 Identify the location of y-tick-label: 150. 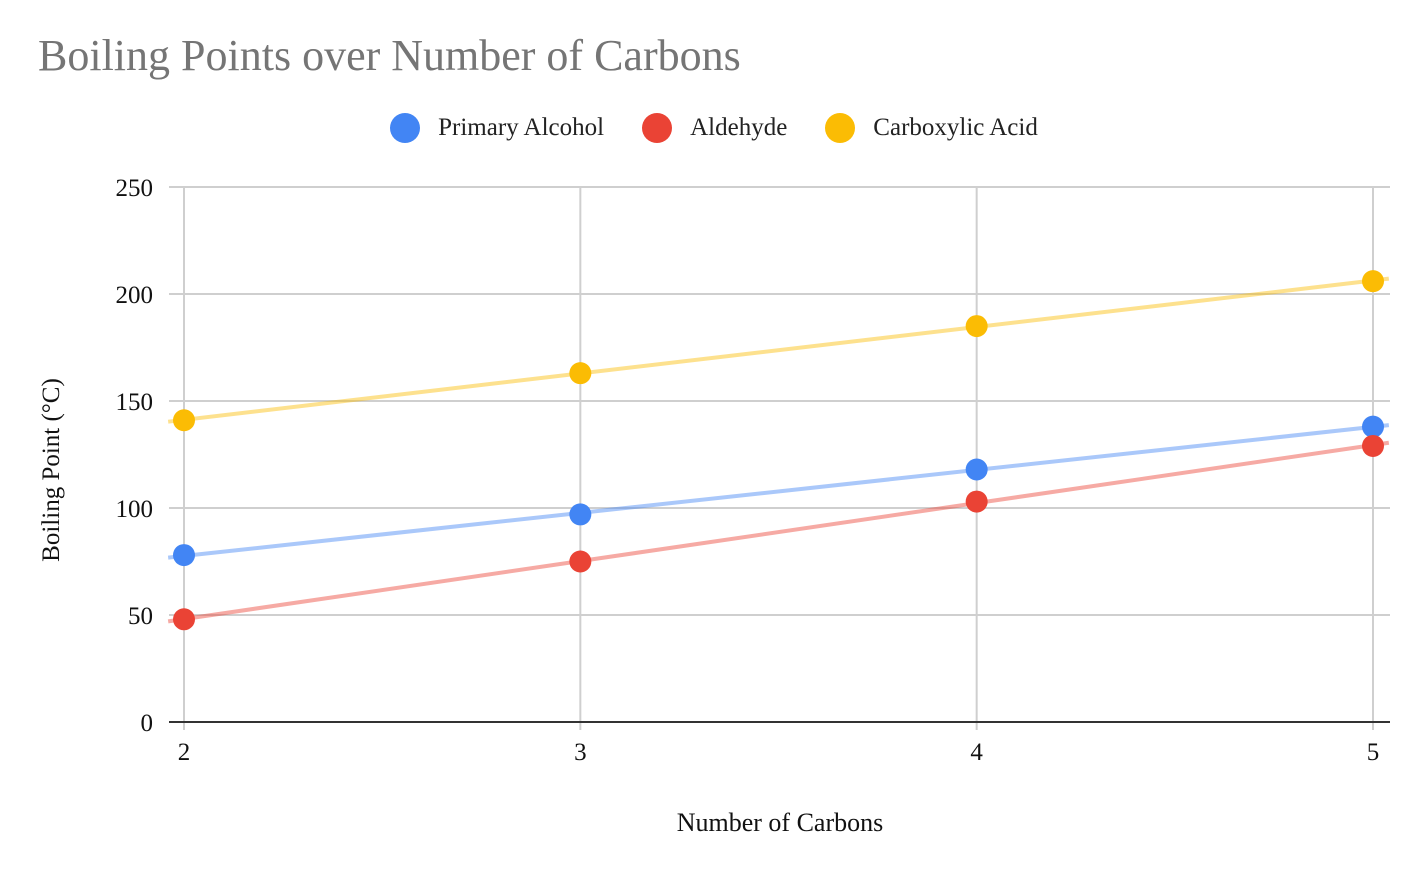
(135, 402).